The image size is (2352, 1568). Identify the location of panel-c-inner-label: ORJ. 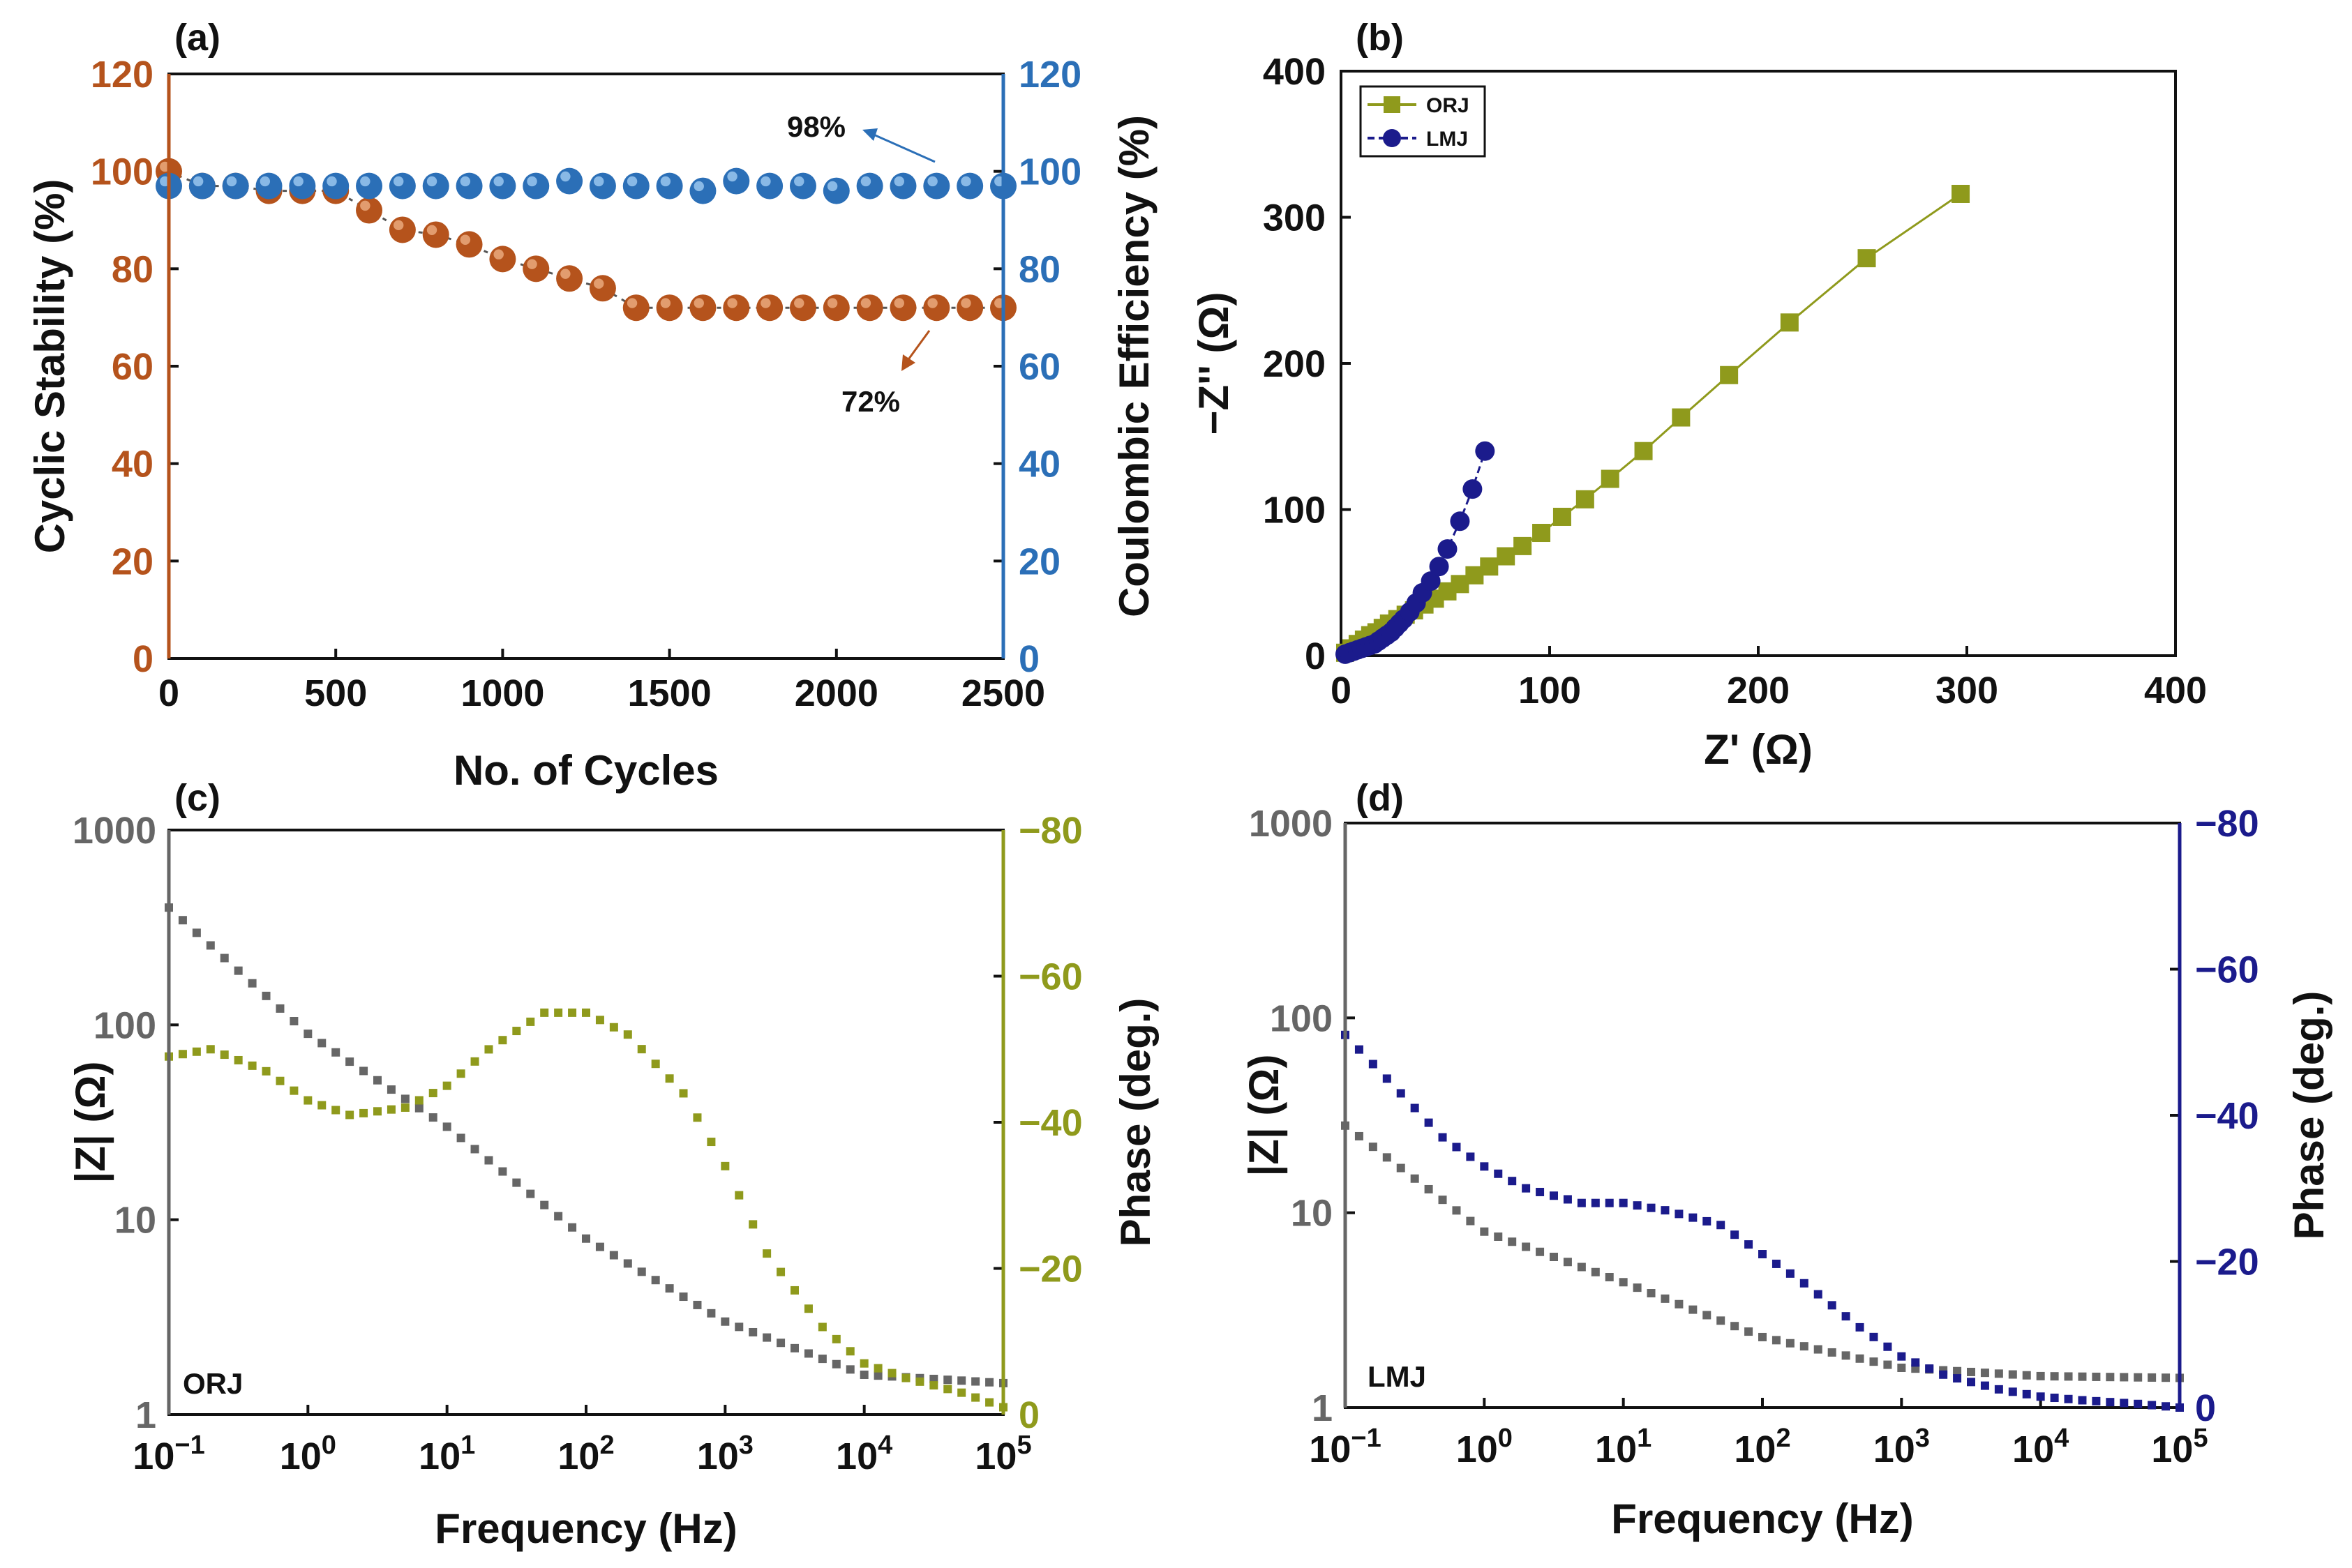
(213, 1383).